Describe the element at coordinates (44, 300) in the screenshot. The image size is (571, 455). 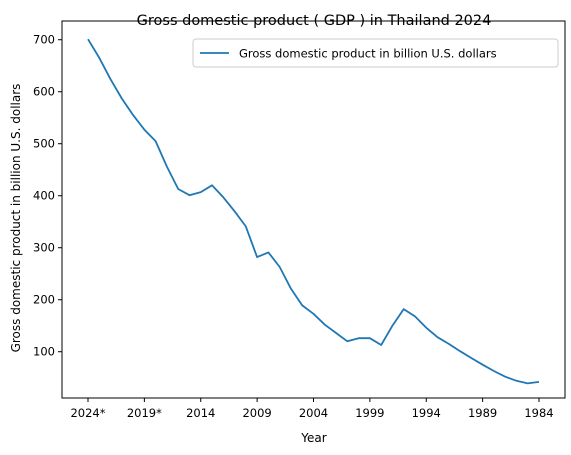
I see `y-tick-label: 200` at that location.